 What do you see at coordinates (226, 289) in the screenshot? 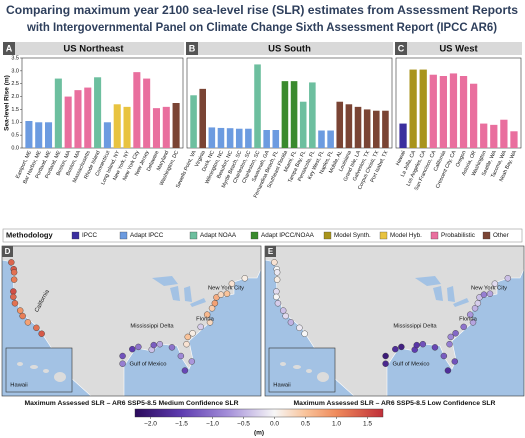
I see `map-annotation: New York City` at bounding box center [226, 289].